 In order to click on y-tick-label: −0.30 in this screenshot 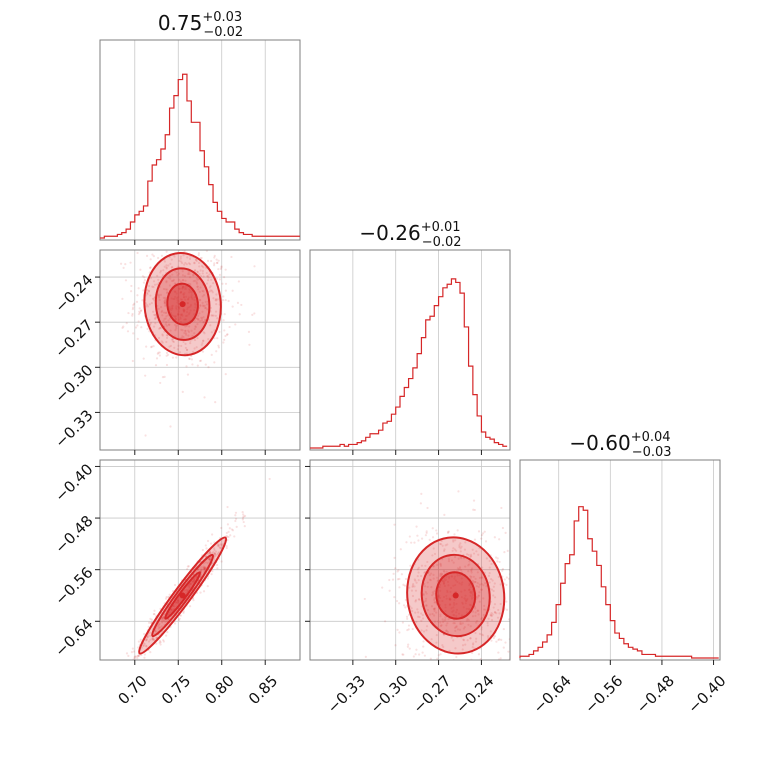, I will do `click(73, 383)`.